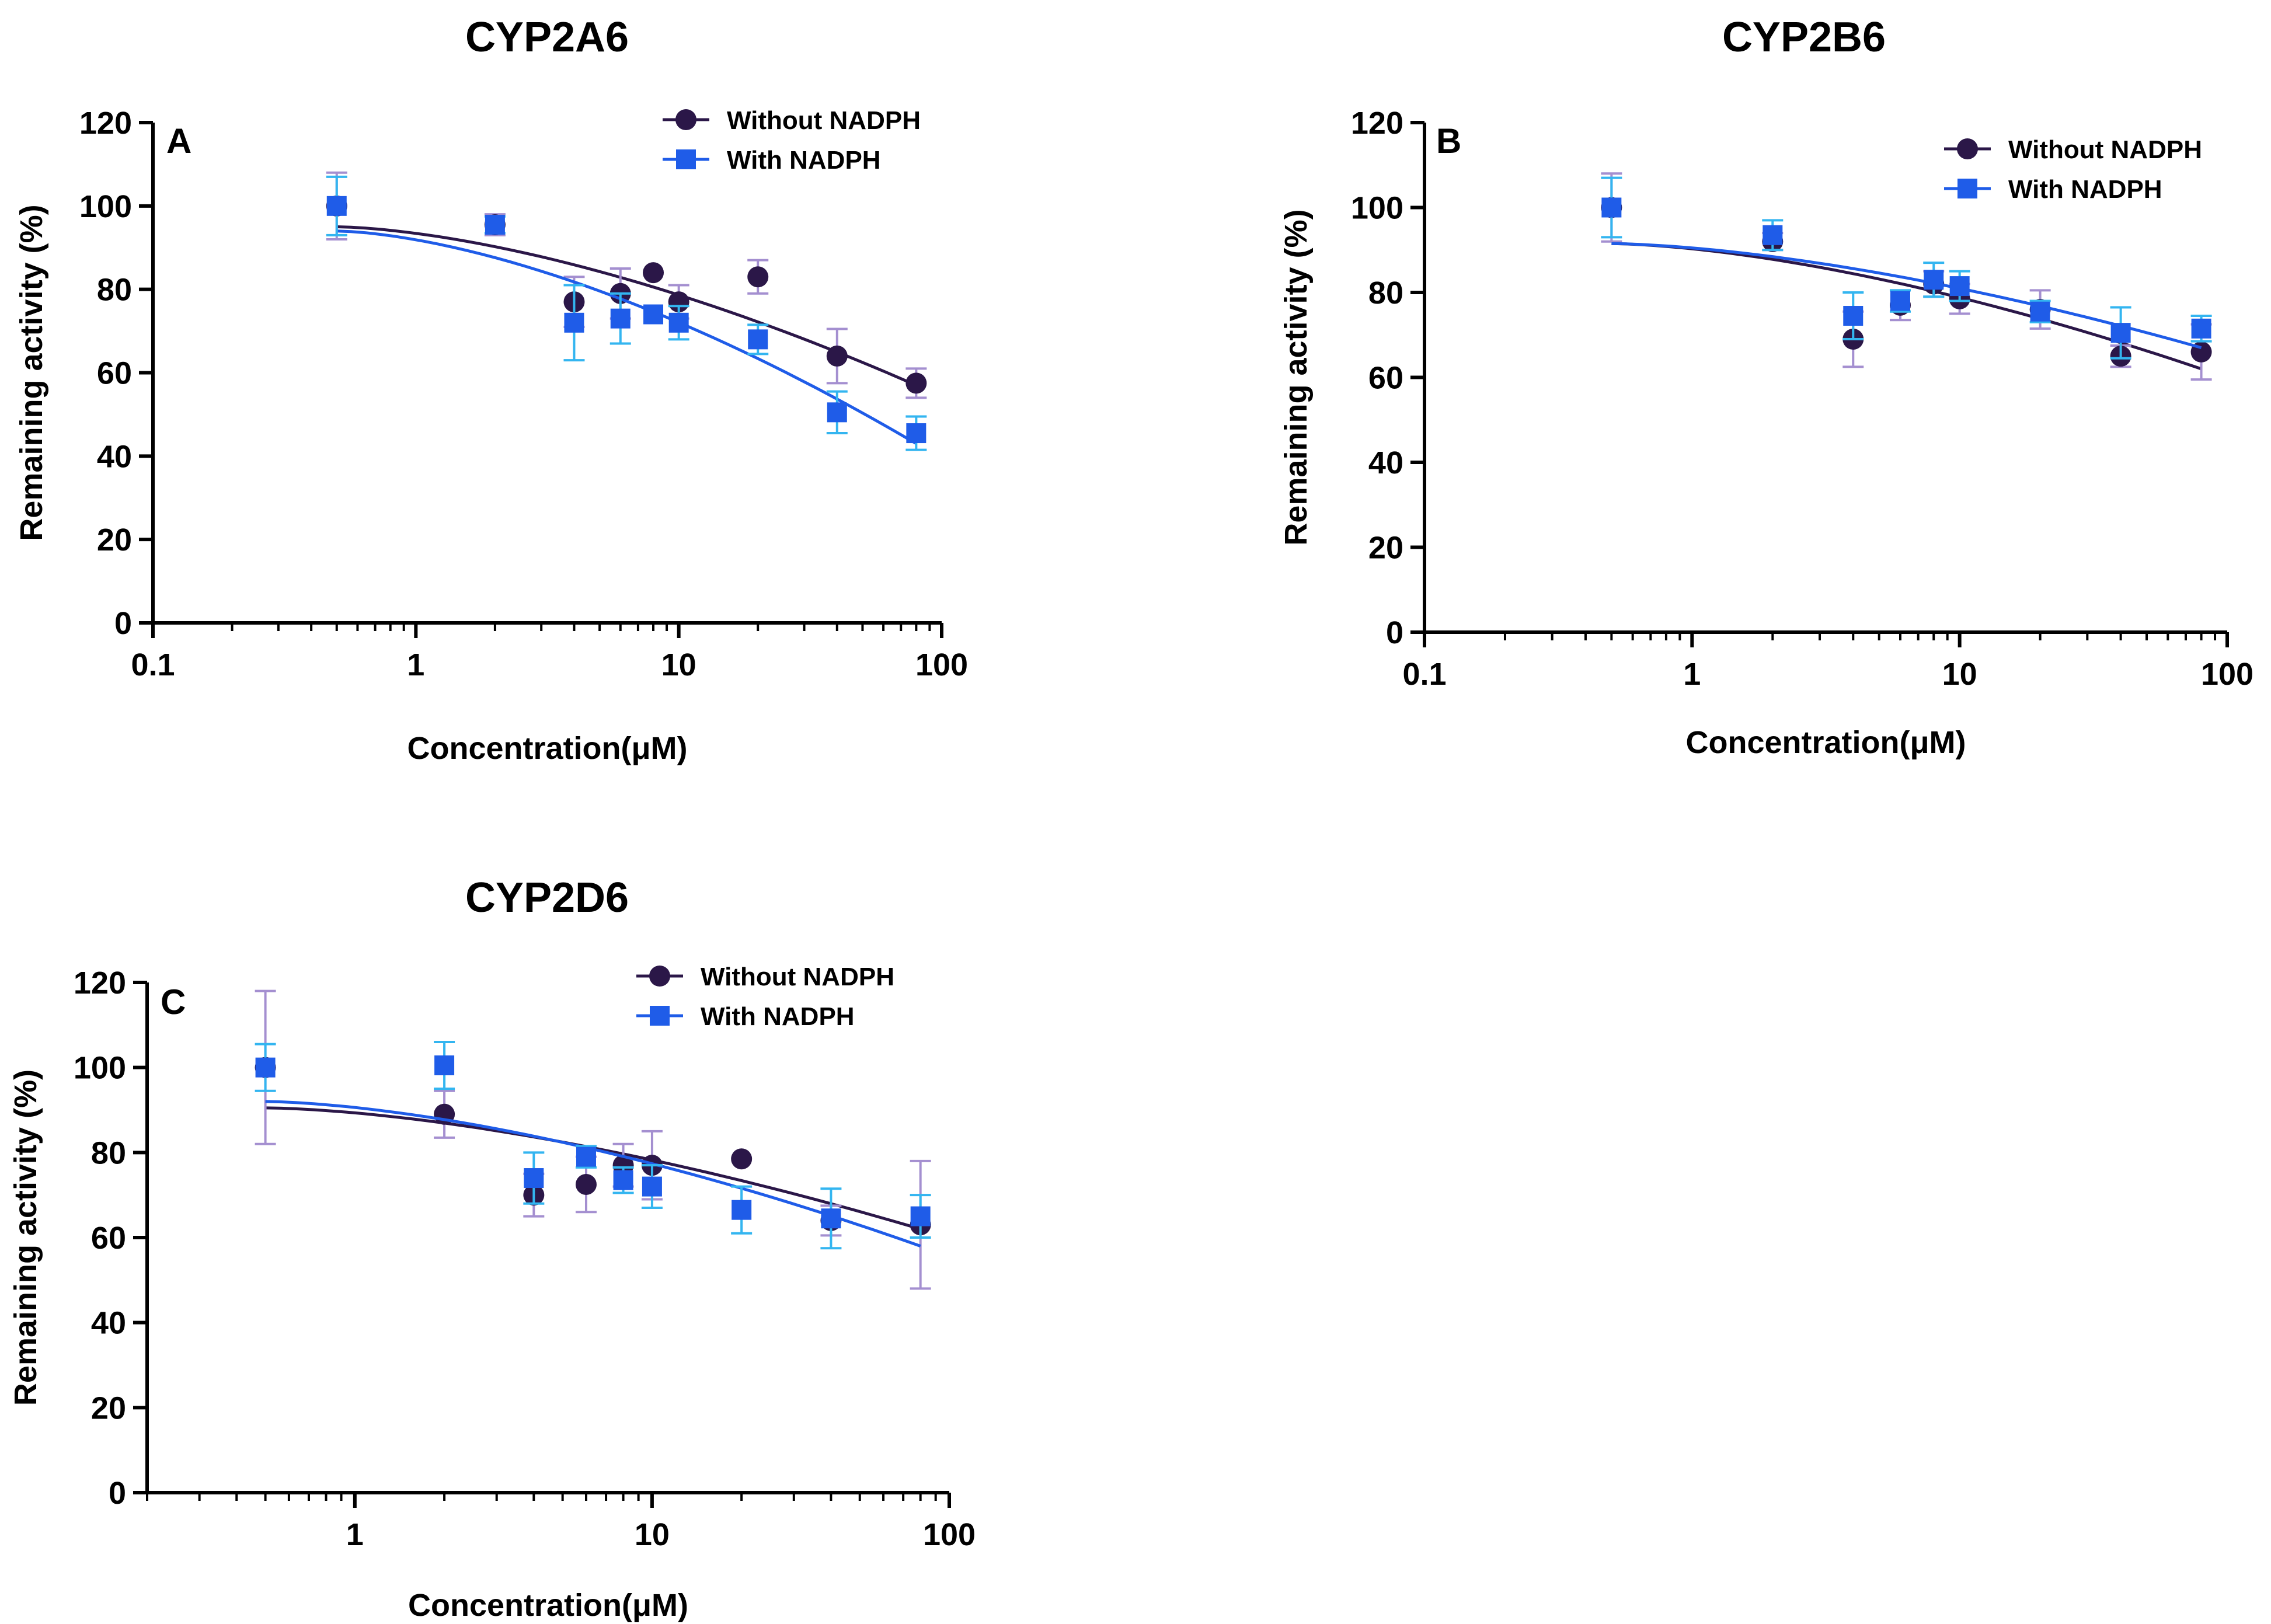 This screenshot has width=2271, height=1624. Describe the element at coordinates (178, 141) in the screenshot. I see `panel-letter: A` at that location.